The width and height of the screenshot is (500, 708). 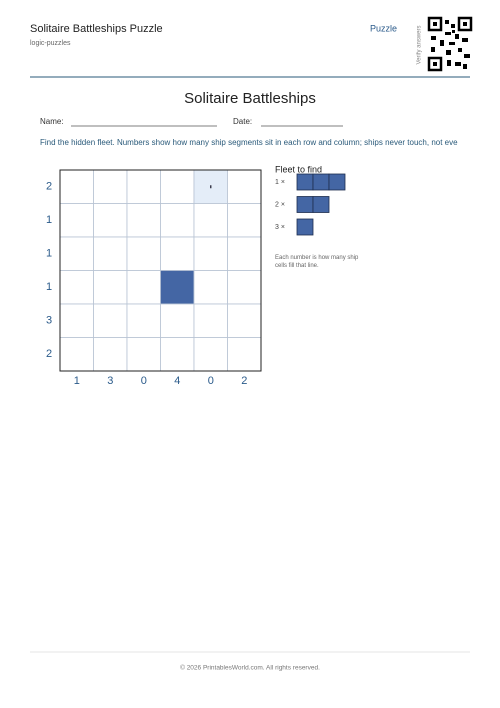 What do you see at coordinates (280, 227) in the screenshot?
I see `fleet-count: 3 ×` at bounding box center [280, 227].